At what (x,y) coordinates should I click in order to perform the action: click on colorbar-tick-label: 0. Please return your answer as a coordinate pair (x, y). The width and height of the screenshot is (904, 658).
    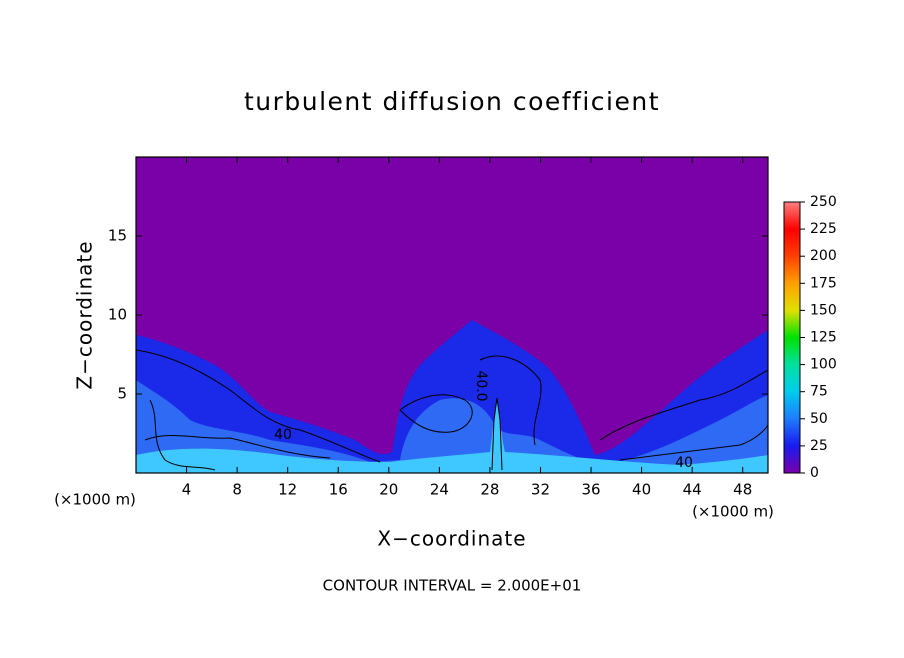
    Looking at the image, I should click on (814, 473).